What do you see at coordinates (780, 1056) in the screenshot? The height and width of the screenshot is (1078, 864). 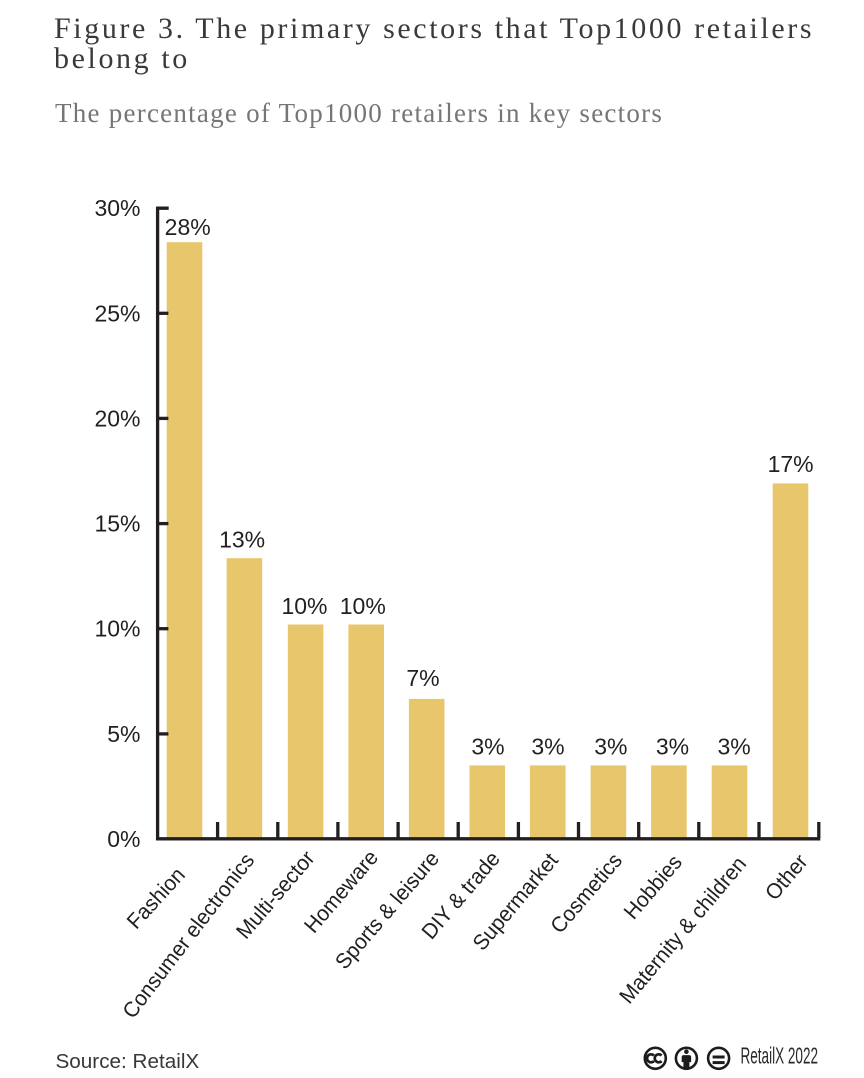 I see `svg-text: RetailX 2022` at bounding box center [780, 1056].